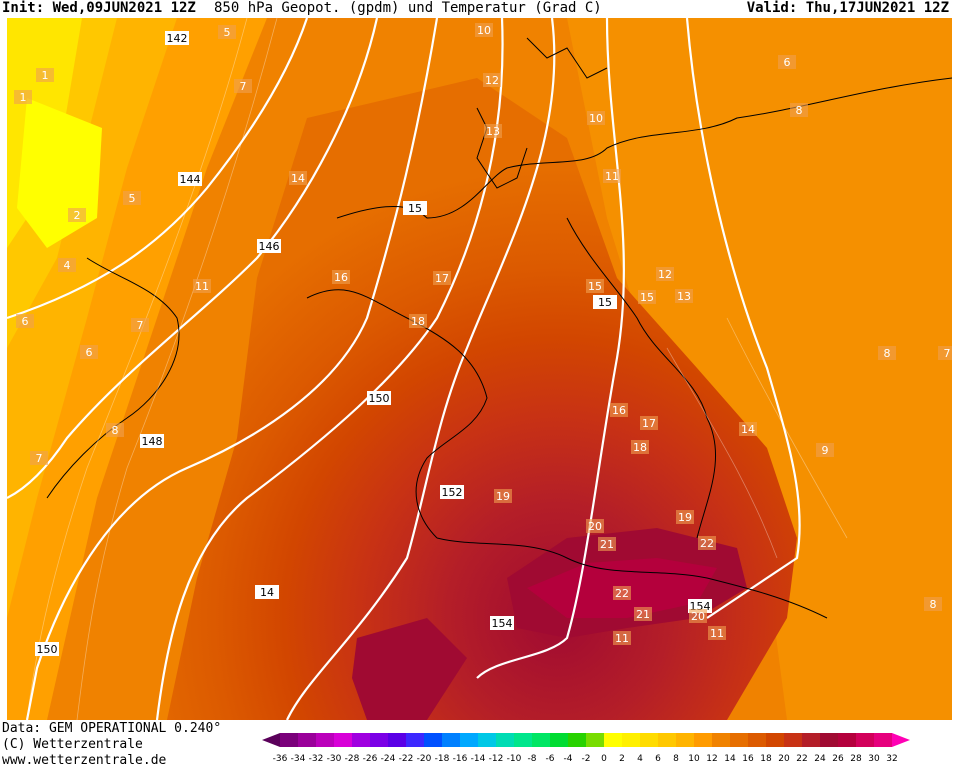 This screenshot has width=959, height=770. I want to click on valid-time: Valid: Thu,17JUN2021 12Z, so click(847, 8).